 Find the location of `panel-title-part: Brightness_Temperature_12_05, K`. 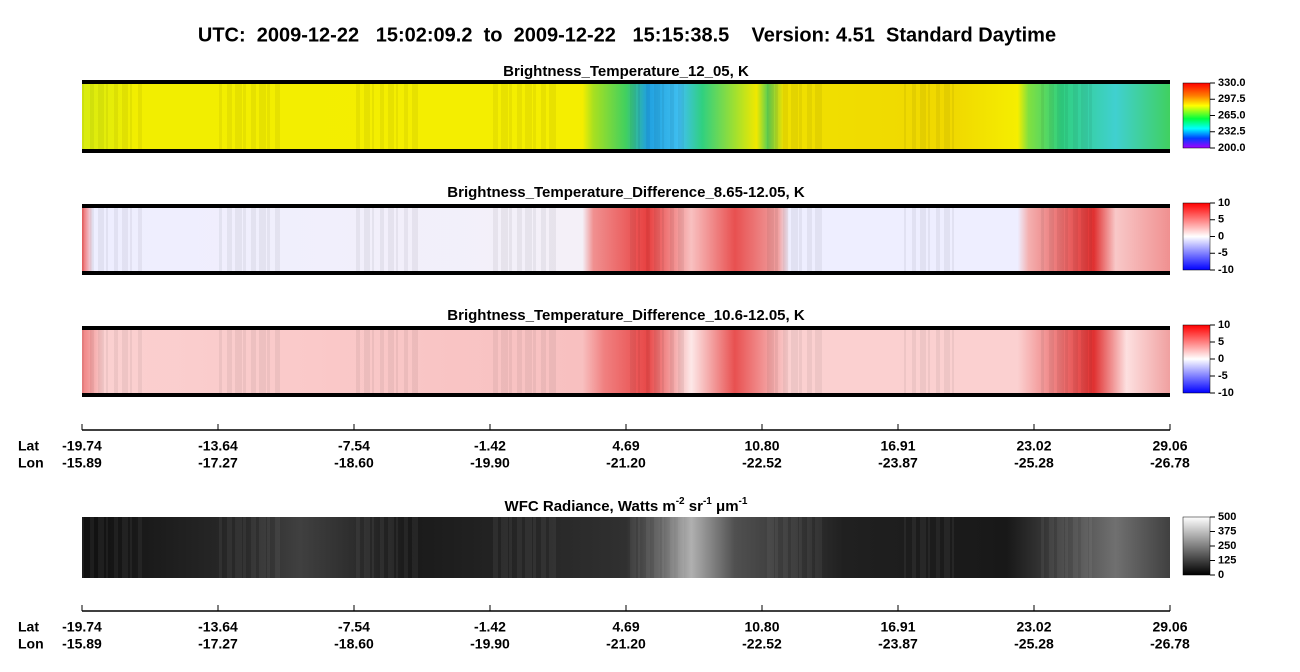

panel-title-part: Brightness_Temperature_12_05, K is located at coordinates (626, 71).